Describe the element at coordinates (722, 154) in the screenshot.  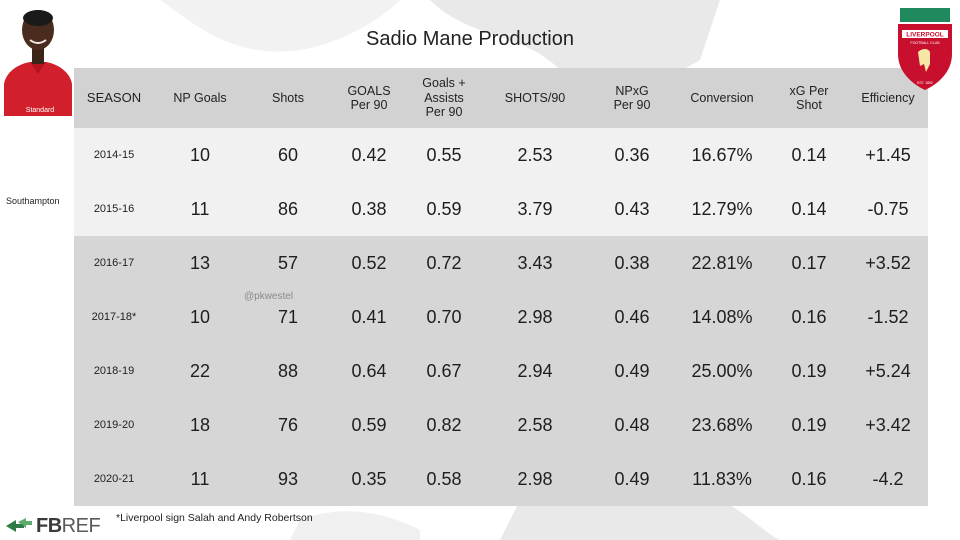
I see `cell-conversion: 16.67%` at that location.